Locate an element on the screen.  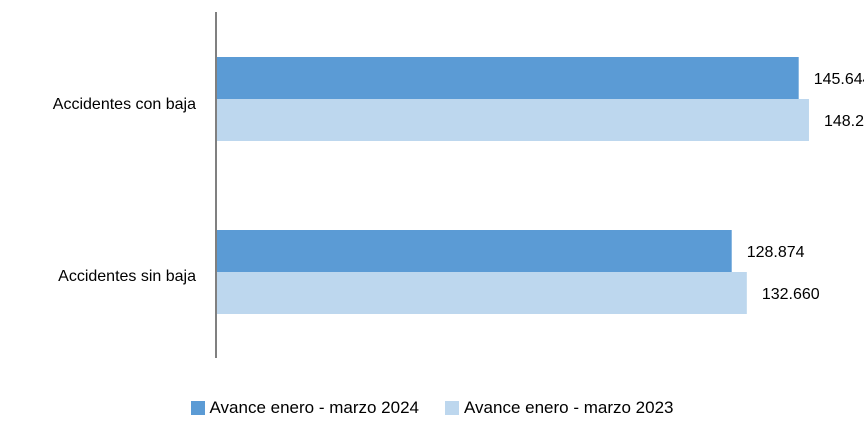
legend-label-2024: Avance enero - marzo 2024 is located at coordinates (314, 407).